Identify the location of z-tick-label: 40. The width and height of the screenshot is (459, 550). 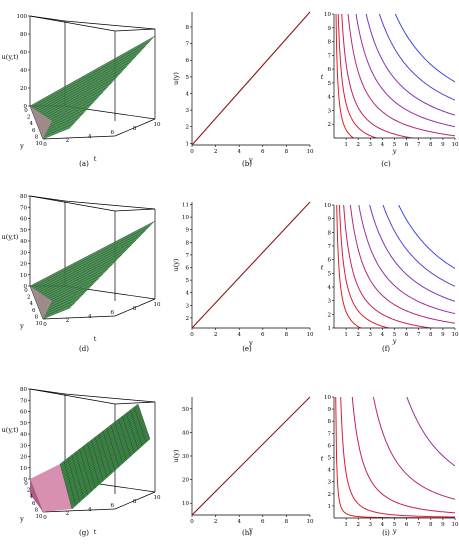
(23, 71).